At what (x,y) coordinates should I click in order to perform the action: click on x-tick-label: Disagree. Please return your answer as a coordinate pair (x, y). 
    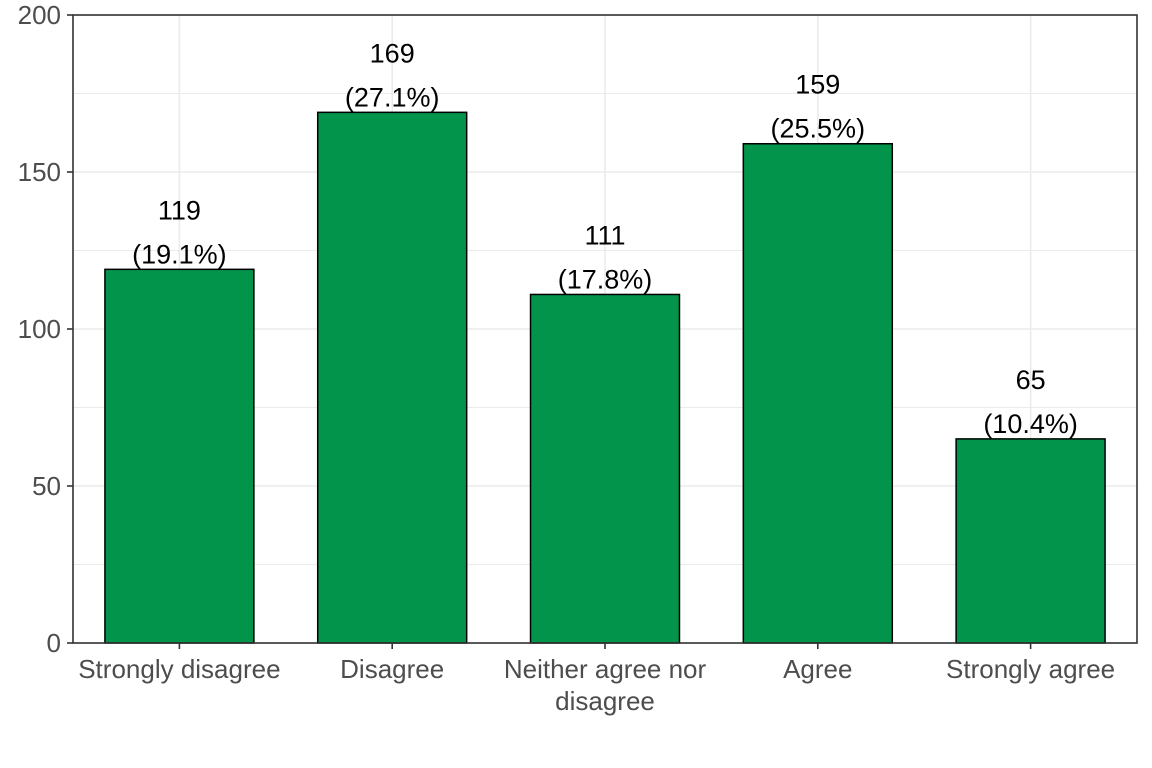
    Looking at the image, I should click on (392, 669).